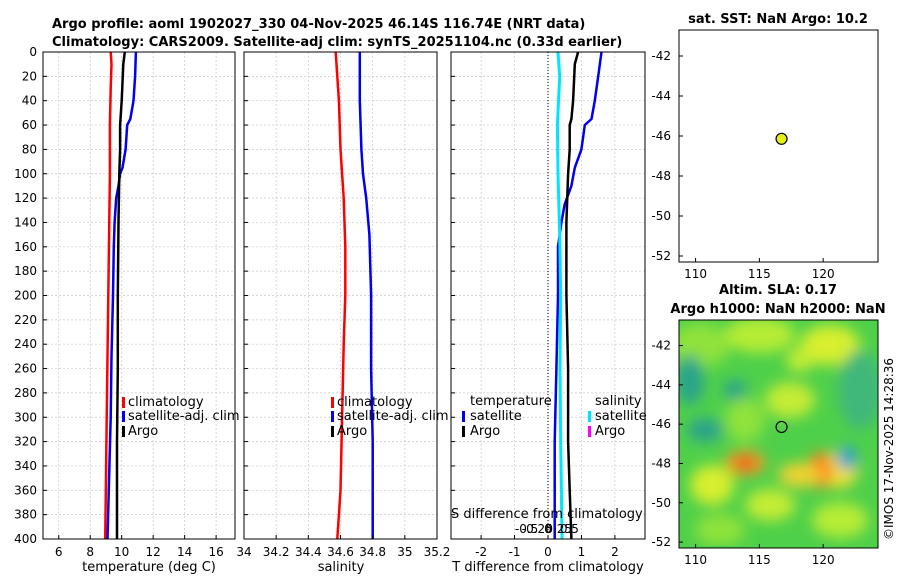 The width and height of the screenshot is (900, 580). Describe the element at coordinates (33, 52) in the screenshot. I see `ytick-label-0: 0` at that location.